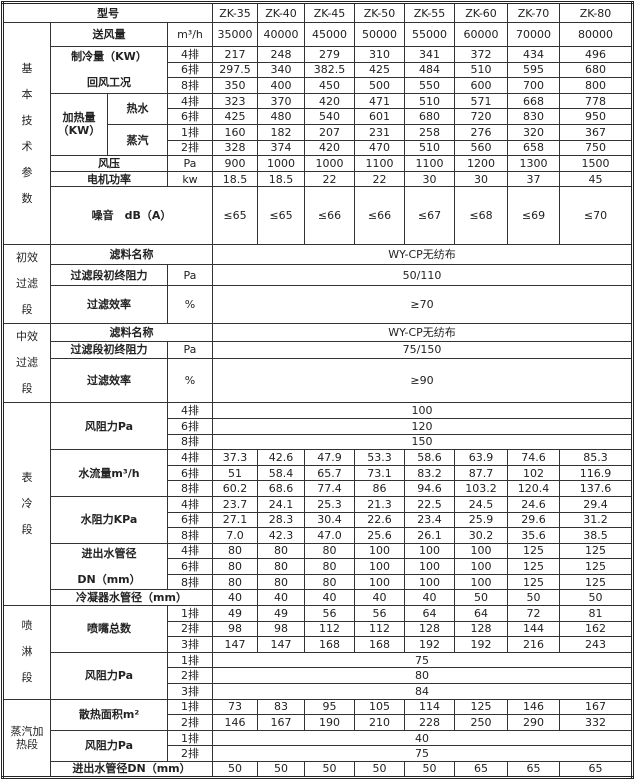  Describe the element at coordinates (329, 722) in the screenshot. I see `table-cell: 190` at that location.